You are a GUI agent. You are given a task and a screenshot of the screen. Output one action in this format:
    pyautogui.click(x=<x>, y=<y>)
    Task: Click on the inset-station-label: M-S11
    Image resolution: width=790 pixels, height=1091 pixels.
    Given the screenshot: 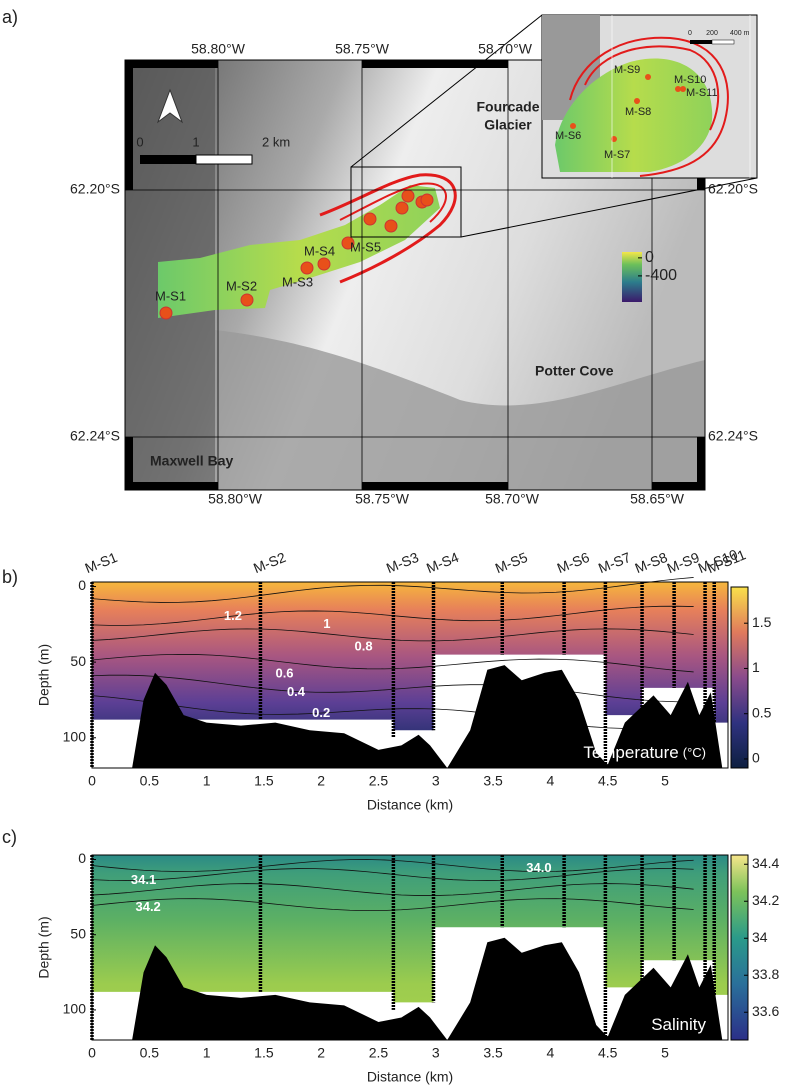 What is the action you would take?
    pyautogui.click(x=702, y=93)
    